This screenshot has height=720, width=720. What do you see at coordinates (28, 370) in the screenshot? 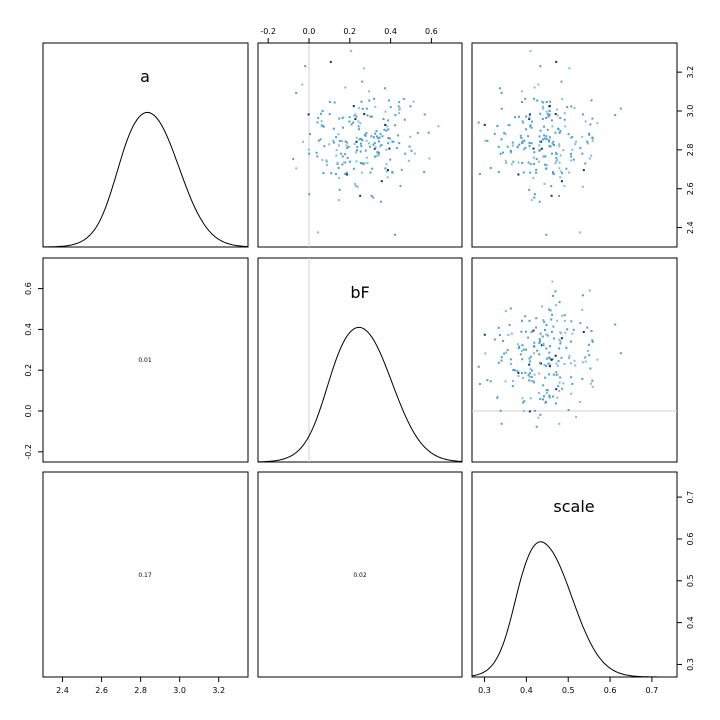
I see `tick-label-bF: 0.2` at bounding box center [28, 370].